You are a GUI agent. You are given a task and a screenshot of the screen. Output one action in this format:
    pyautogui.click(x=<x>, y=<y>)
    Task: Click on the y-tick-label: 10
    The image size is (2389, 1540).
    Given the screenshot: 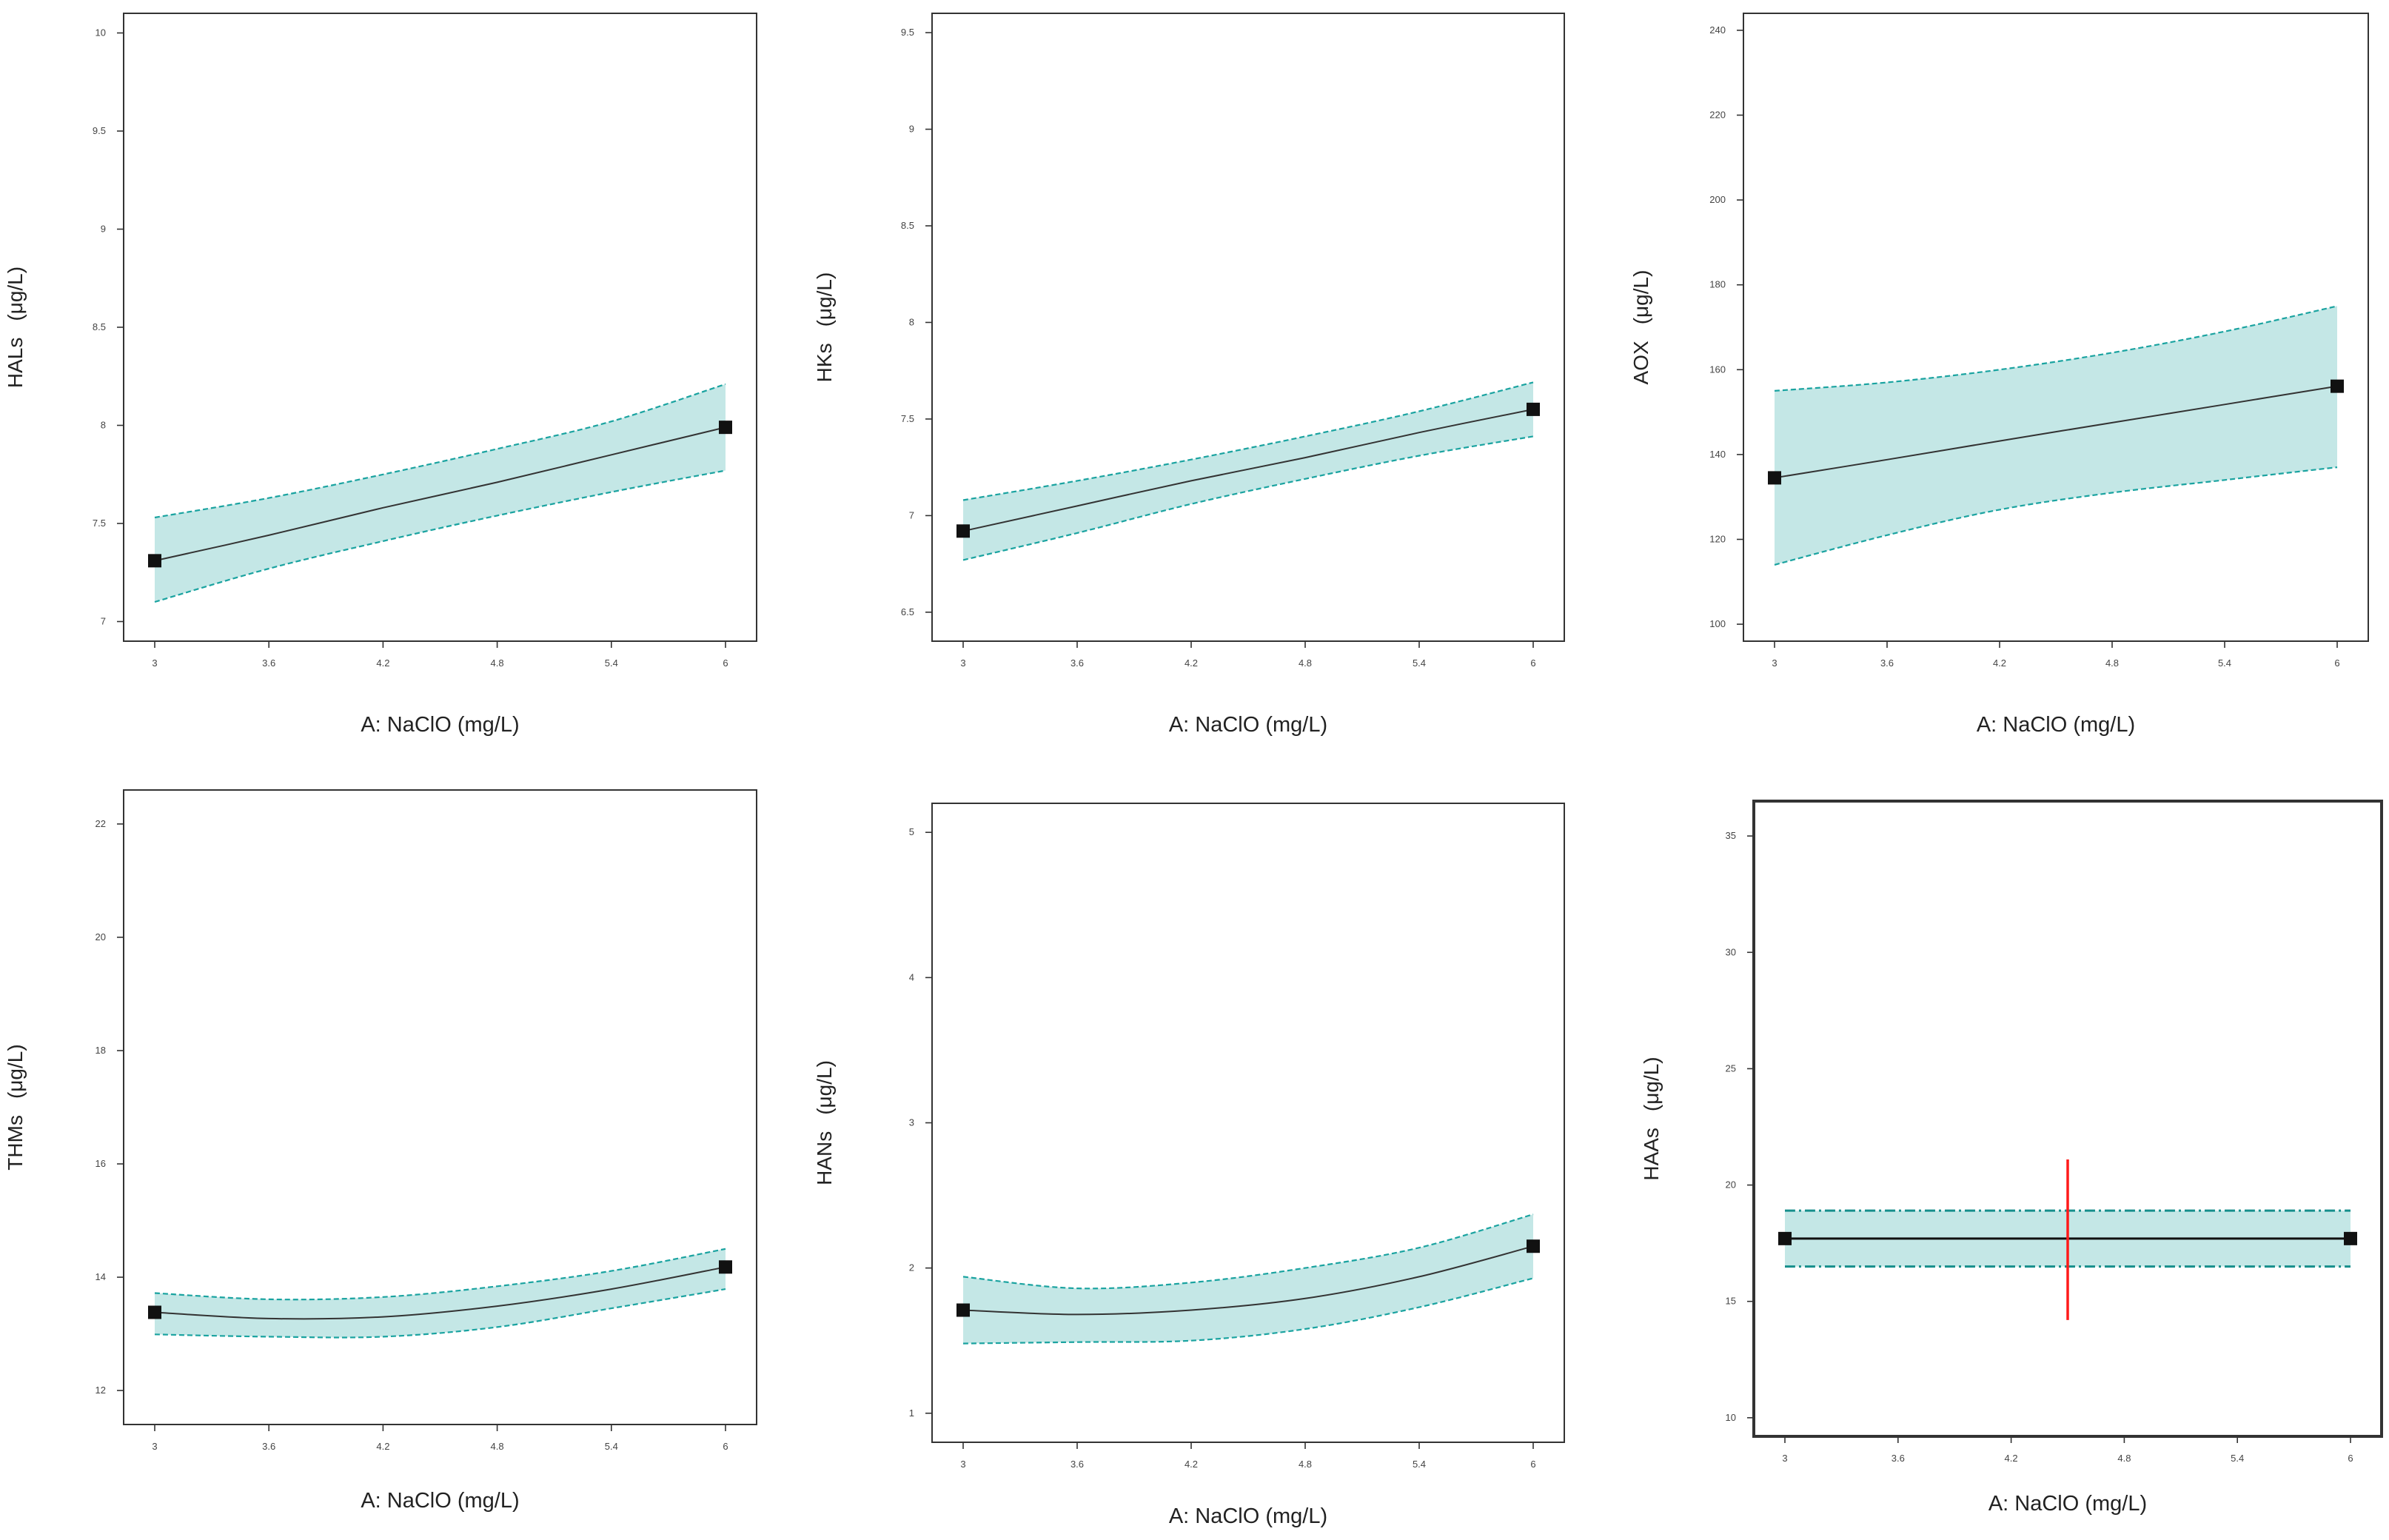 What is the action you would take?
    pyautogui.click(x=1731, y=1417)
    